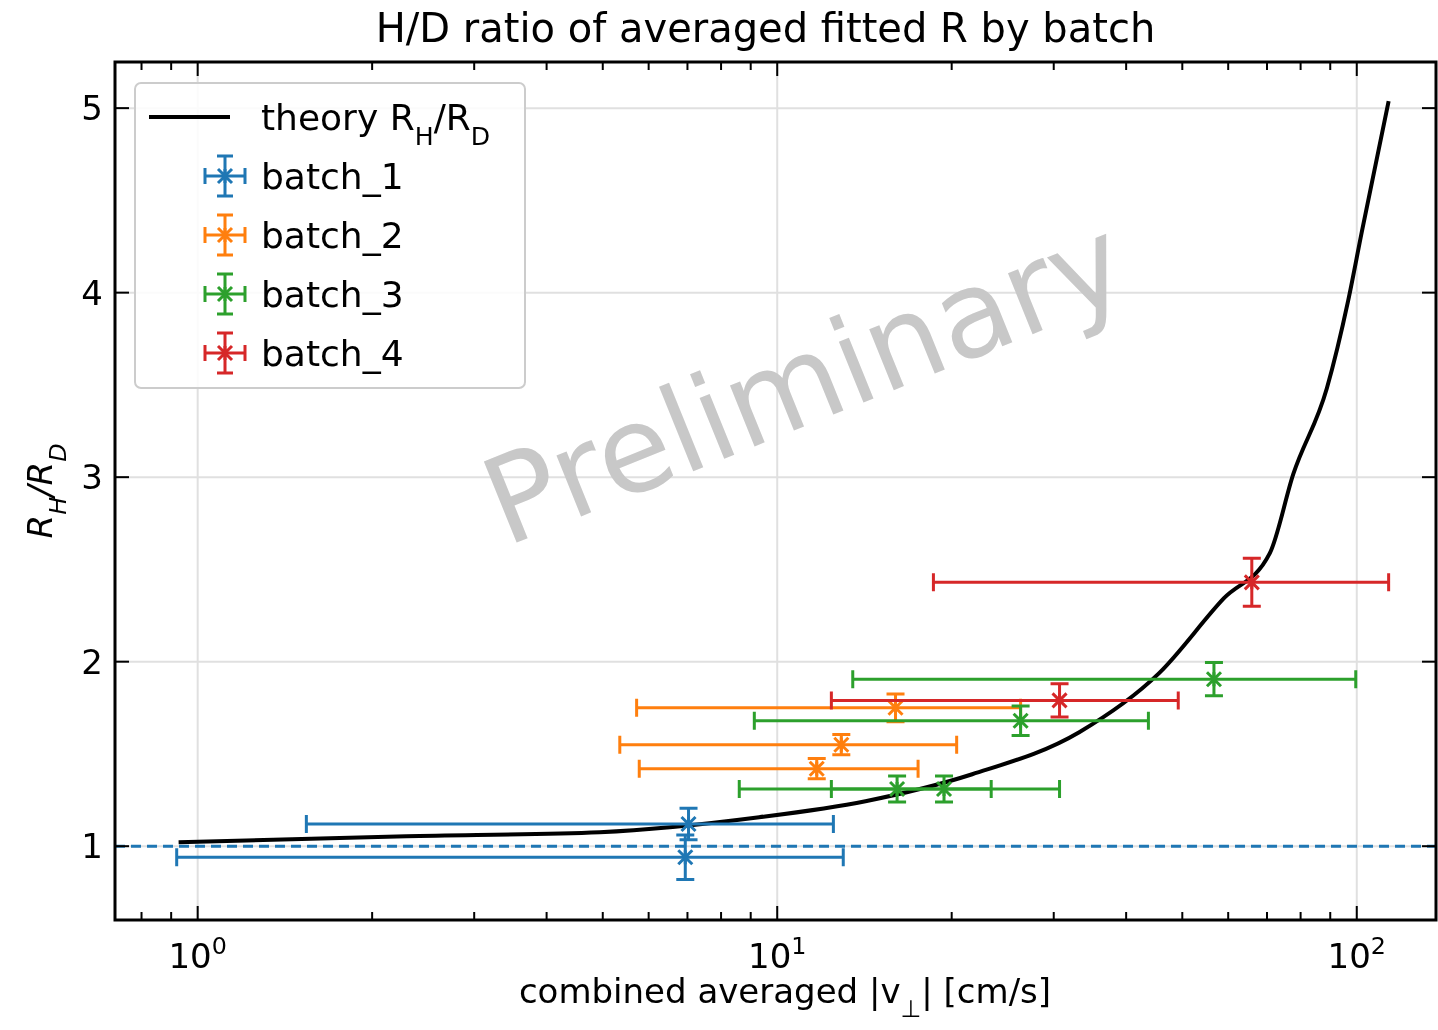  What do you see at coordinates (92, 292) in the screenshot?
I see `y-tick-label: 4` at bounding box center [92, 292].